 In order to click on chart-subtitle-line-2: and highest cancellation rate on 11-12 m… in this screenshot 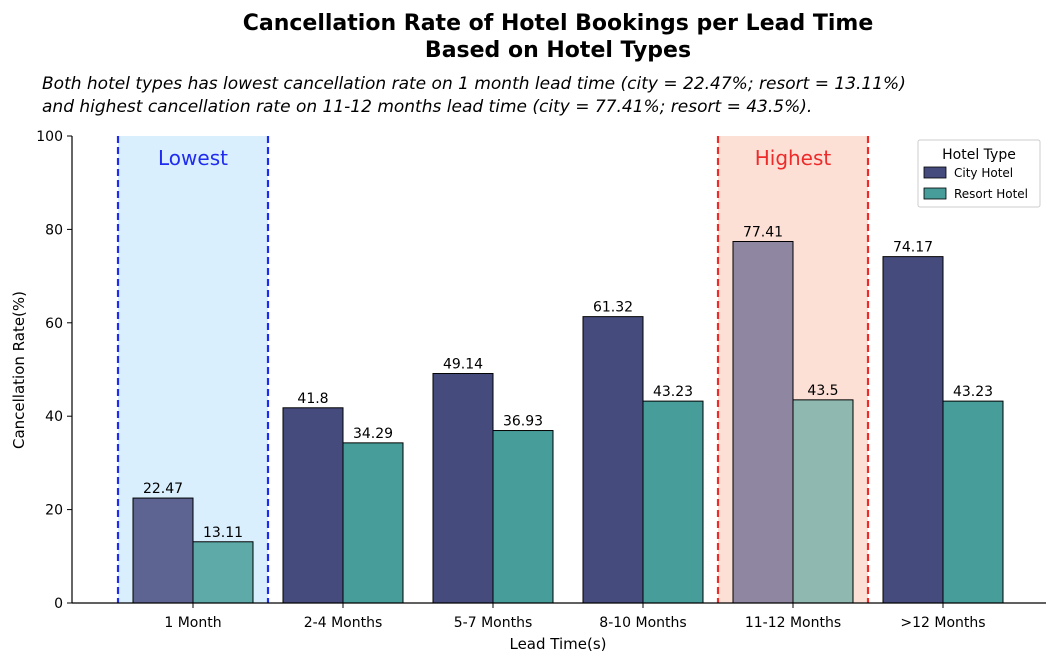, I will do `click(427, 107)`.